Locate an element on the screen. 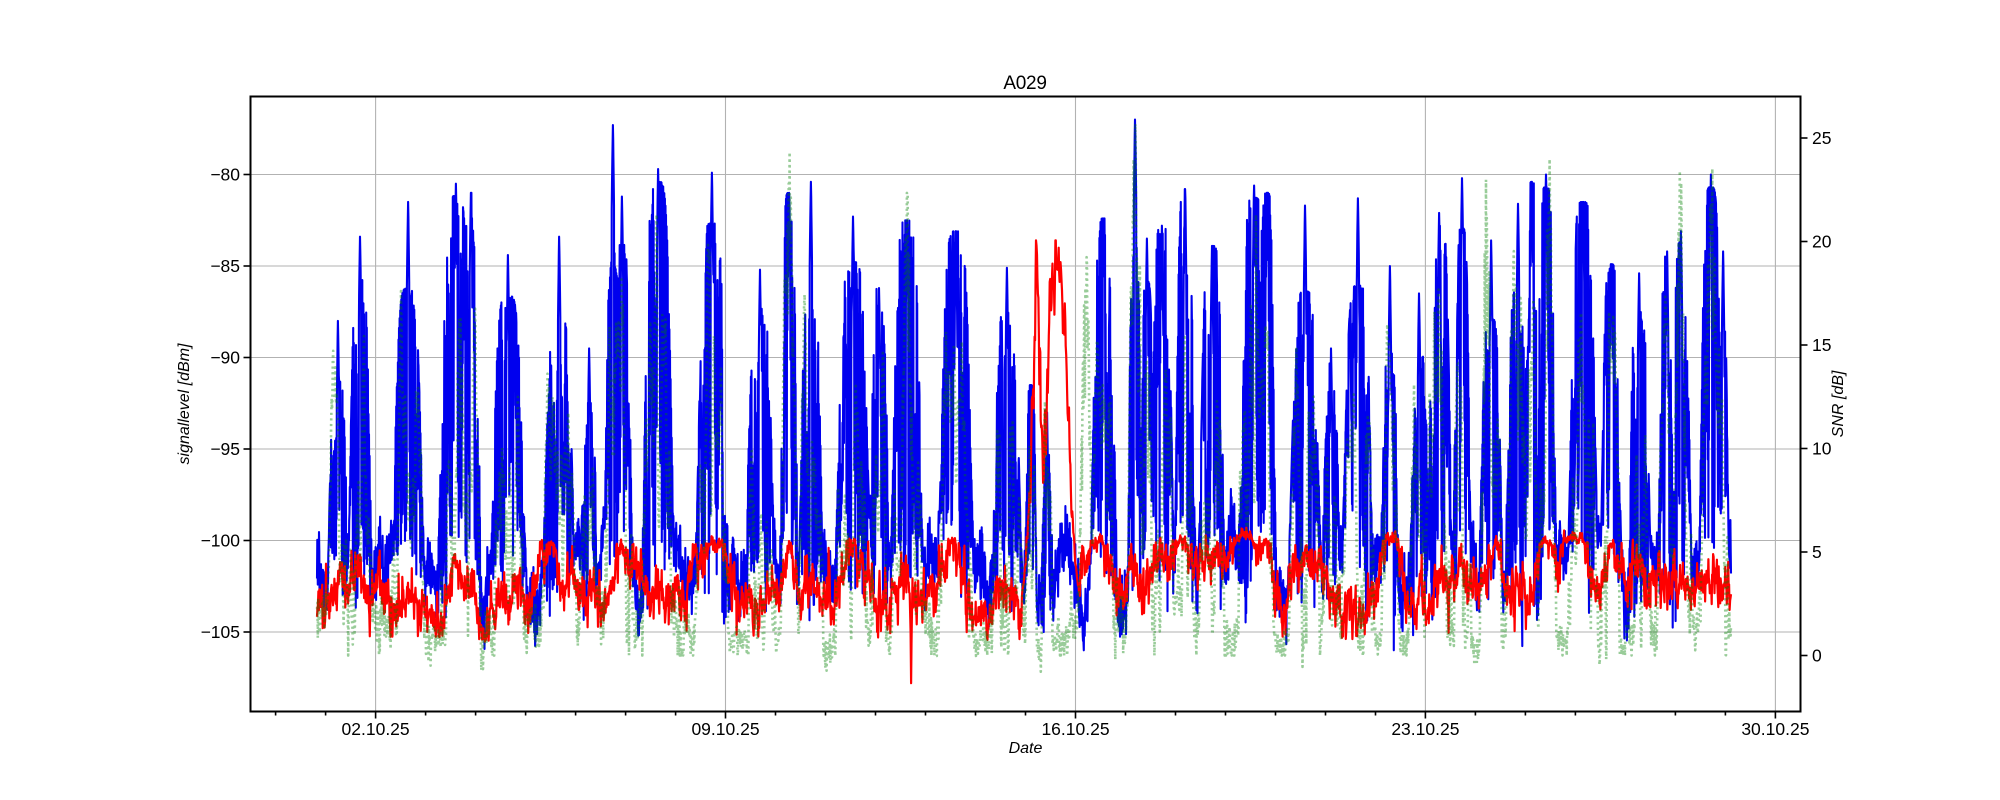  svg-text: 23.10.25 is located at coordinates (1425, 729).